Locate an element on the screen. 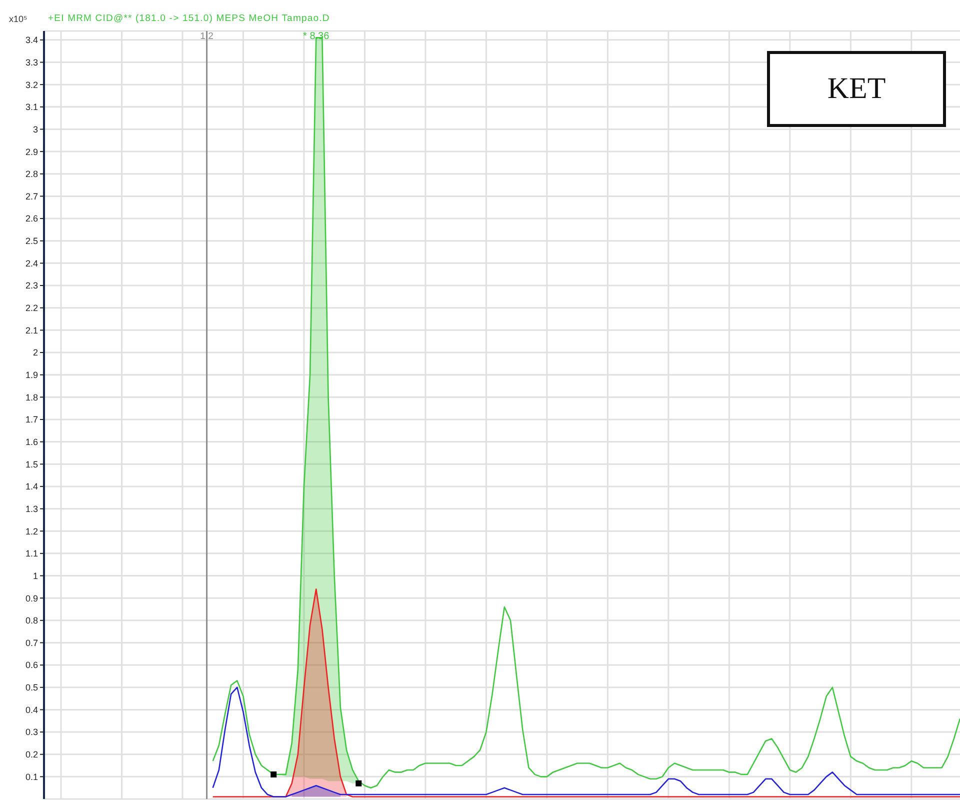 The width and height of the screenshot is (960, 800). y-tick-label: 1 is located at coordinates (35, 575).